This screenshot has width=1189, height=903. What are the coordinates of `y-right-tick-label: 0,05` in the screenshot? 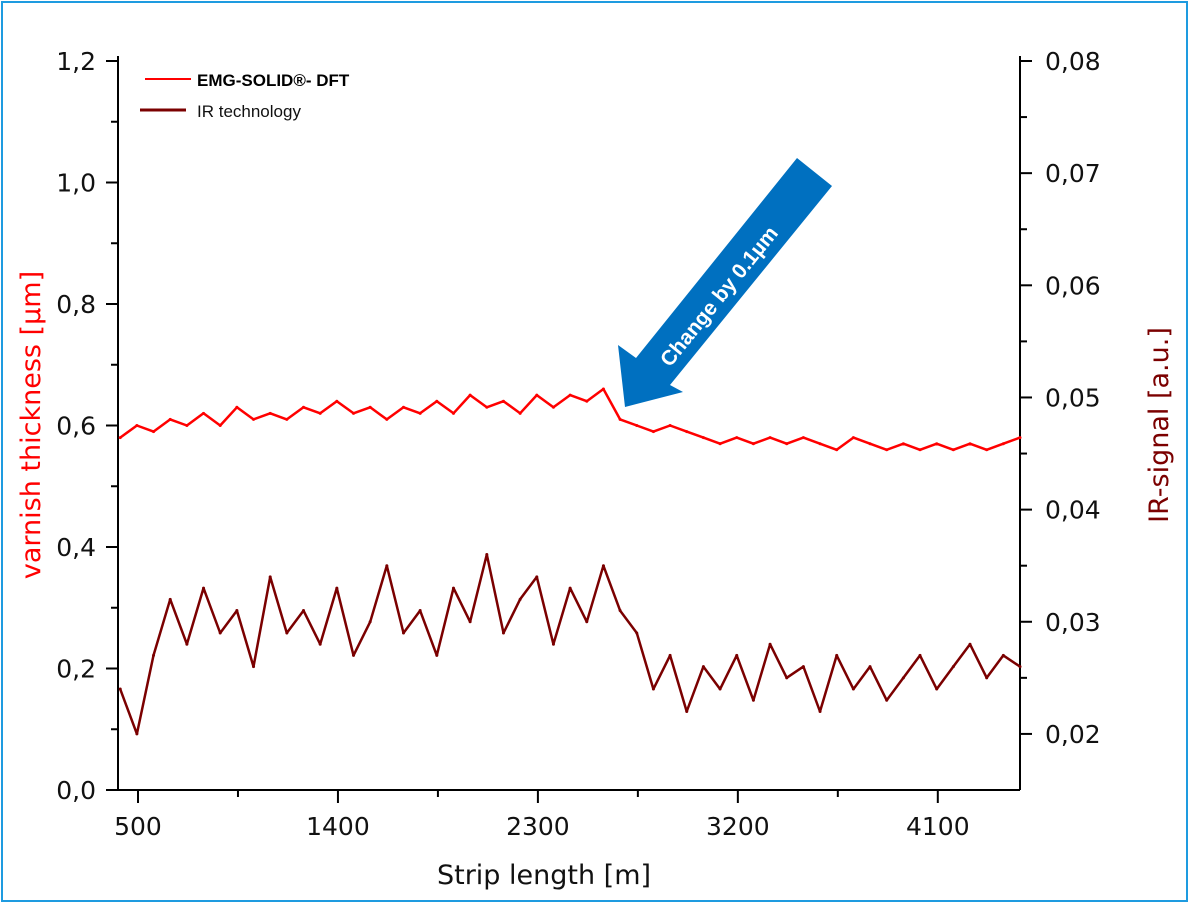 It's located at (1073, 397).